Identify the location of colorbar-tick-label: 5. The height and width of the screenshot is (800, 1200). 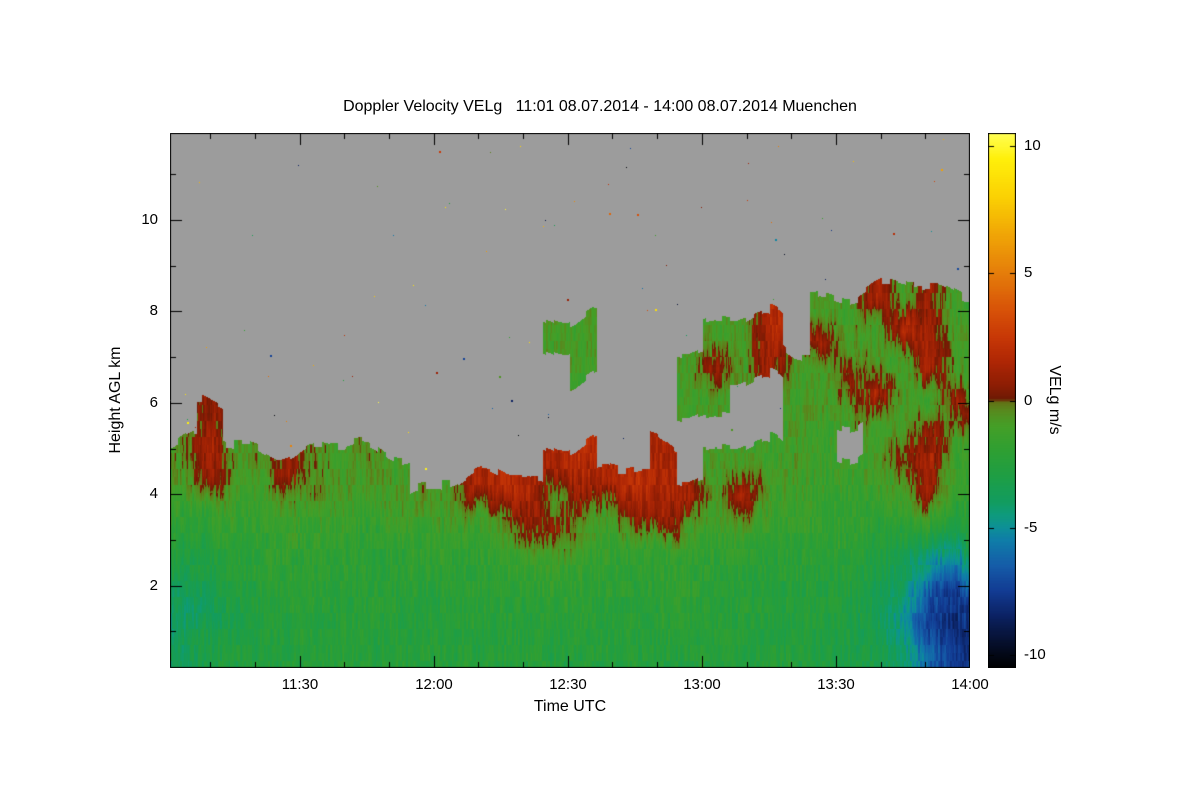
(1028, 272).